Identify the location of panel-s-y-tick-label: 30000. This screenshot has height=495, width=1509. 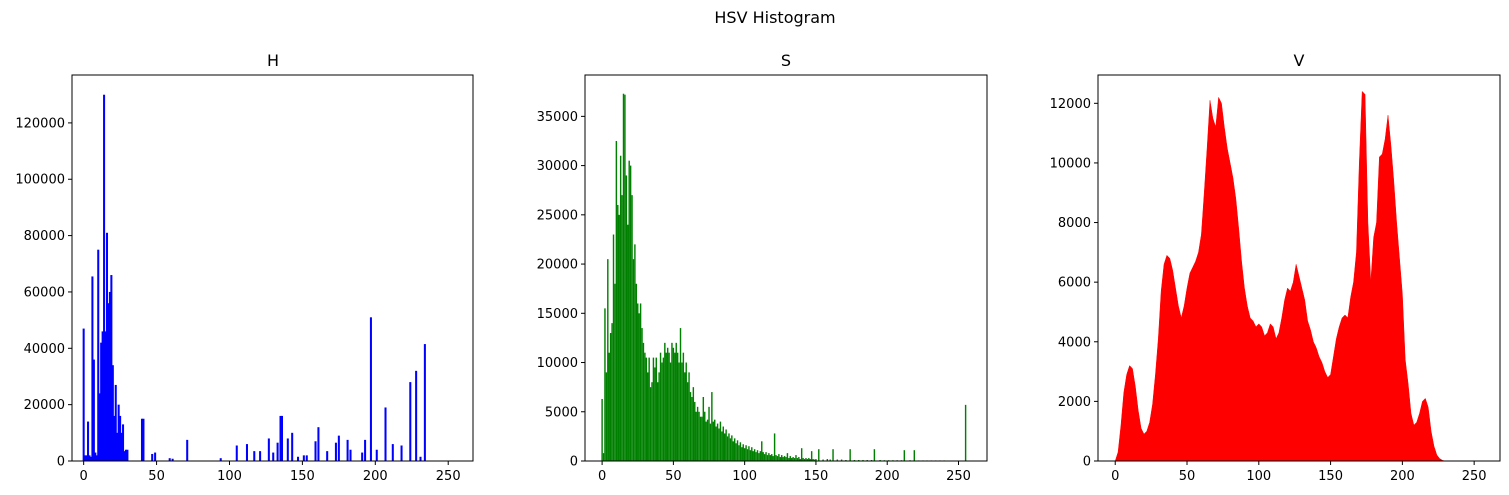
(557, 166).